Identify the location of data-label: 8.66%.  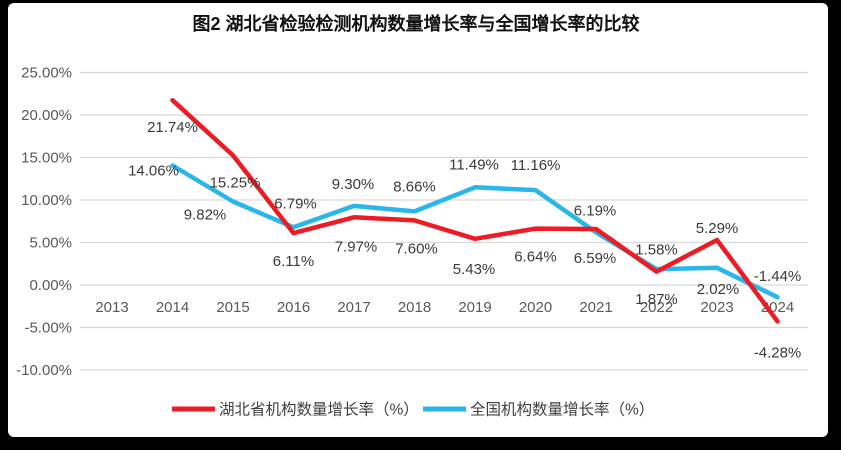
(414, 186).